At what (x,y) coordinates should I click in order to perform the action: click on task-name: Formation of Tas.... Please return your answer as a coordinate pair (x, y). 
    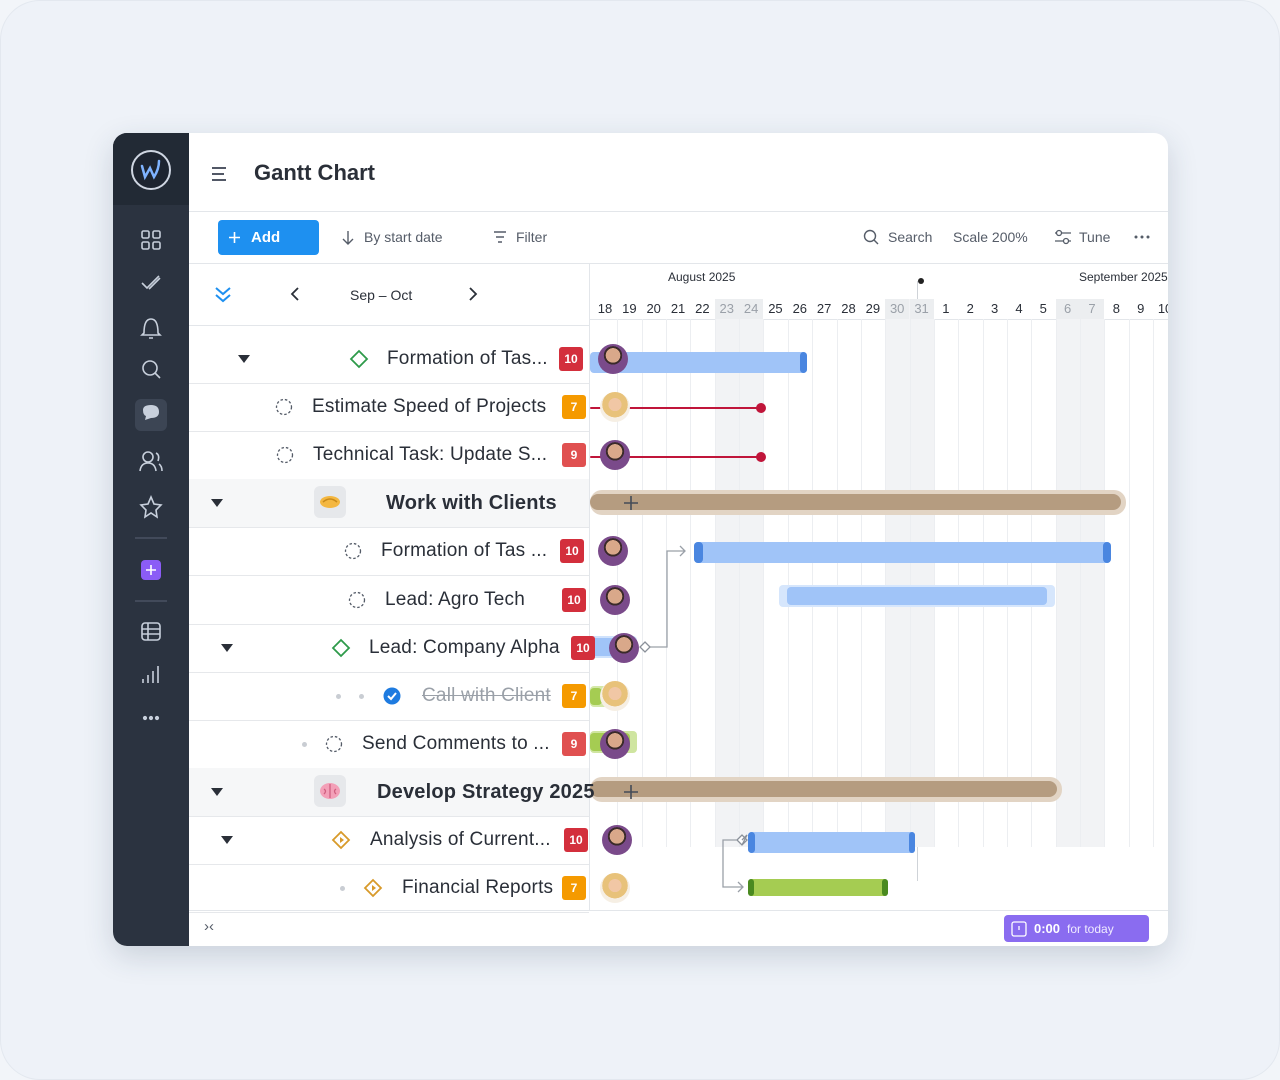
    Looking at the image, I should click on (467, 358).